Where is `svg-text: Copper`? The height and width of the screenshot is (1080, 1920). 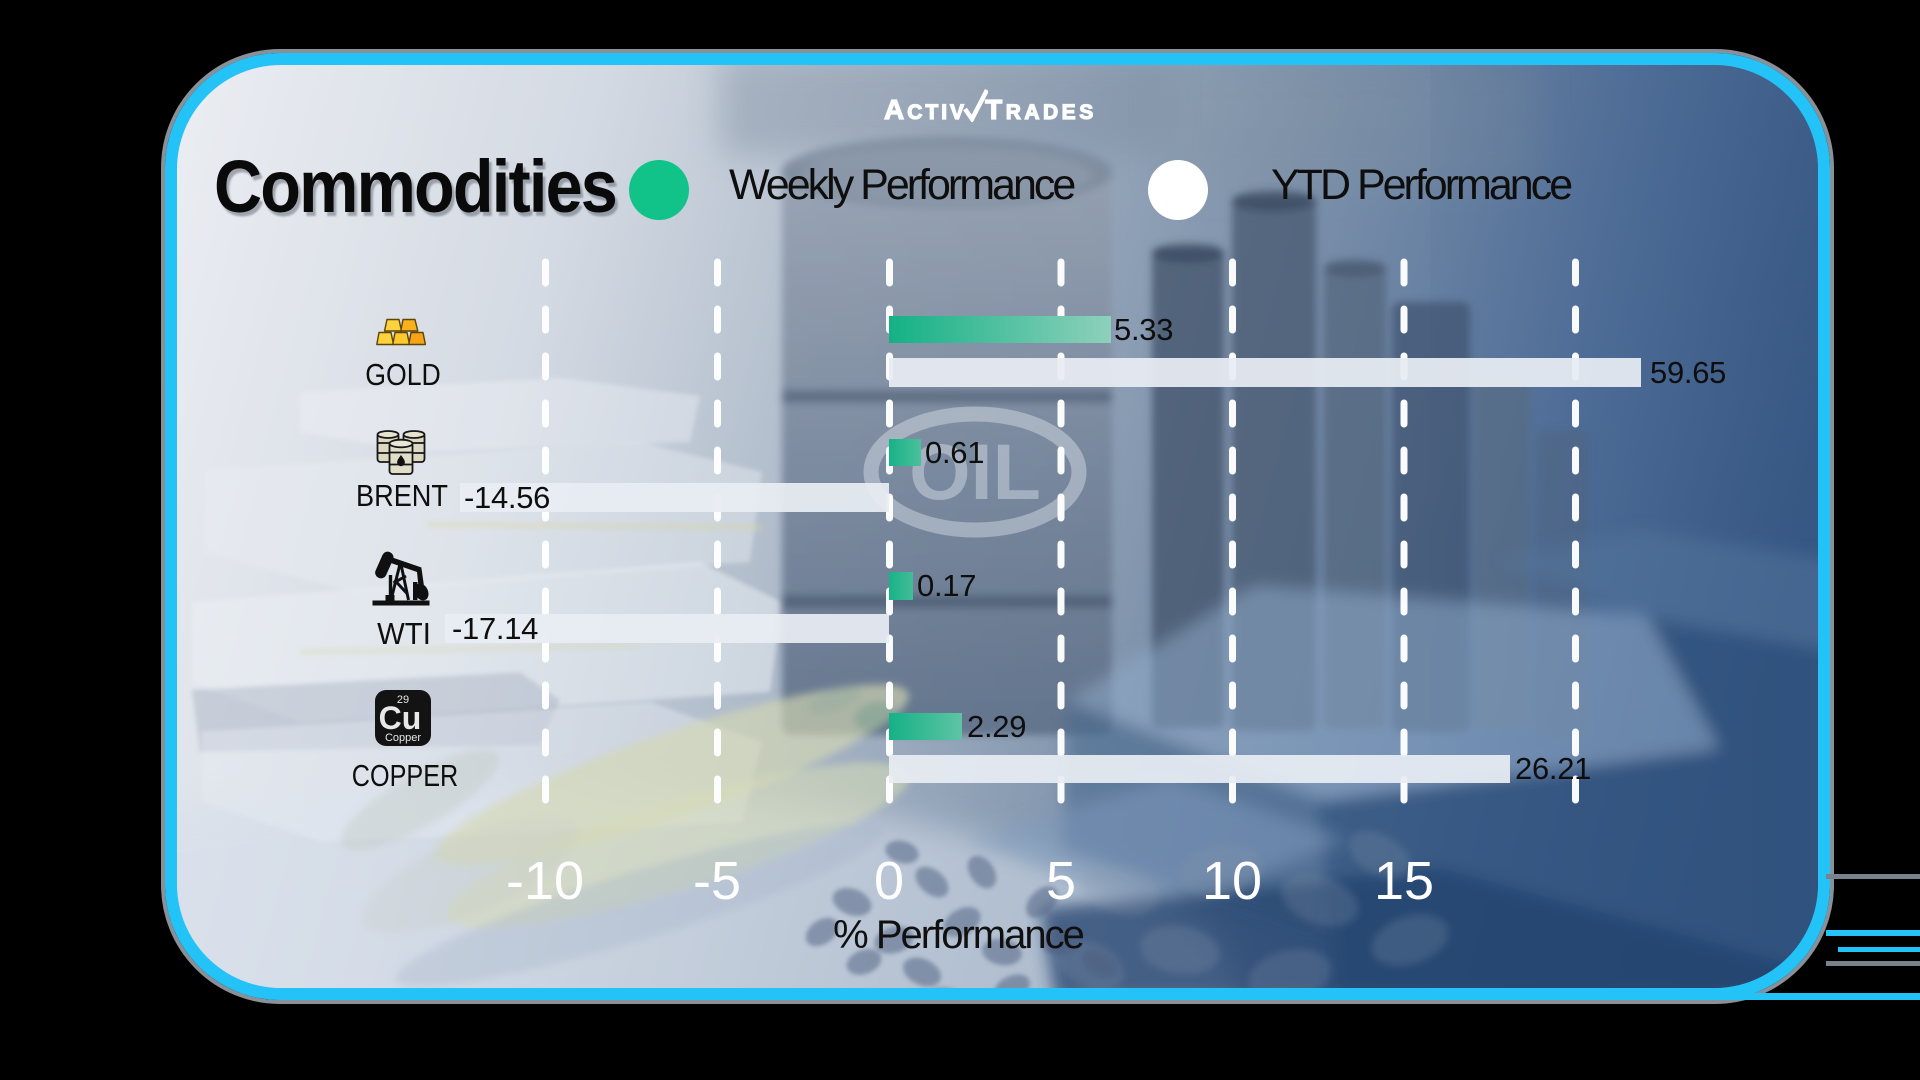
svg-text: Copper is located at coordinates (403, 738).